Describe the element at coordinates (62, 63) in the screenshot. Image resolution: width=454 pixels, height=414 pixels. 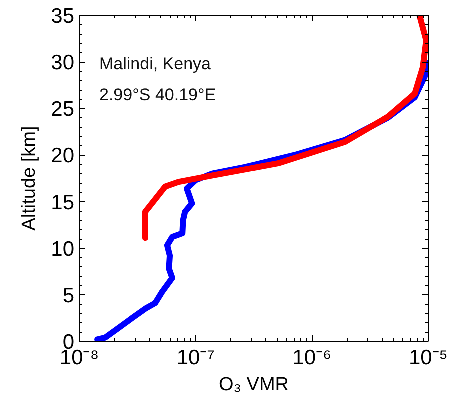
I see `y-tick-label: 30` at that location.